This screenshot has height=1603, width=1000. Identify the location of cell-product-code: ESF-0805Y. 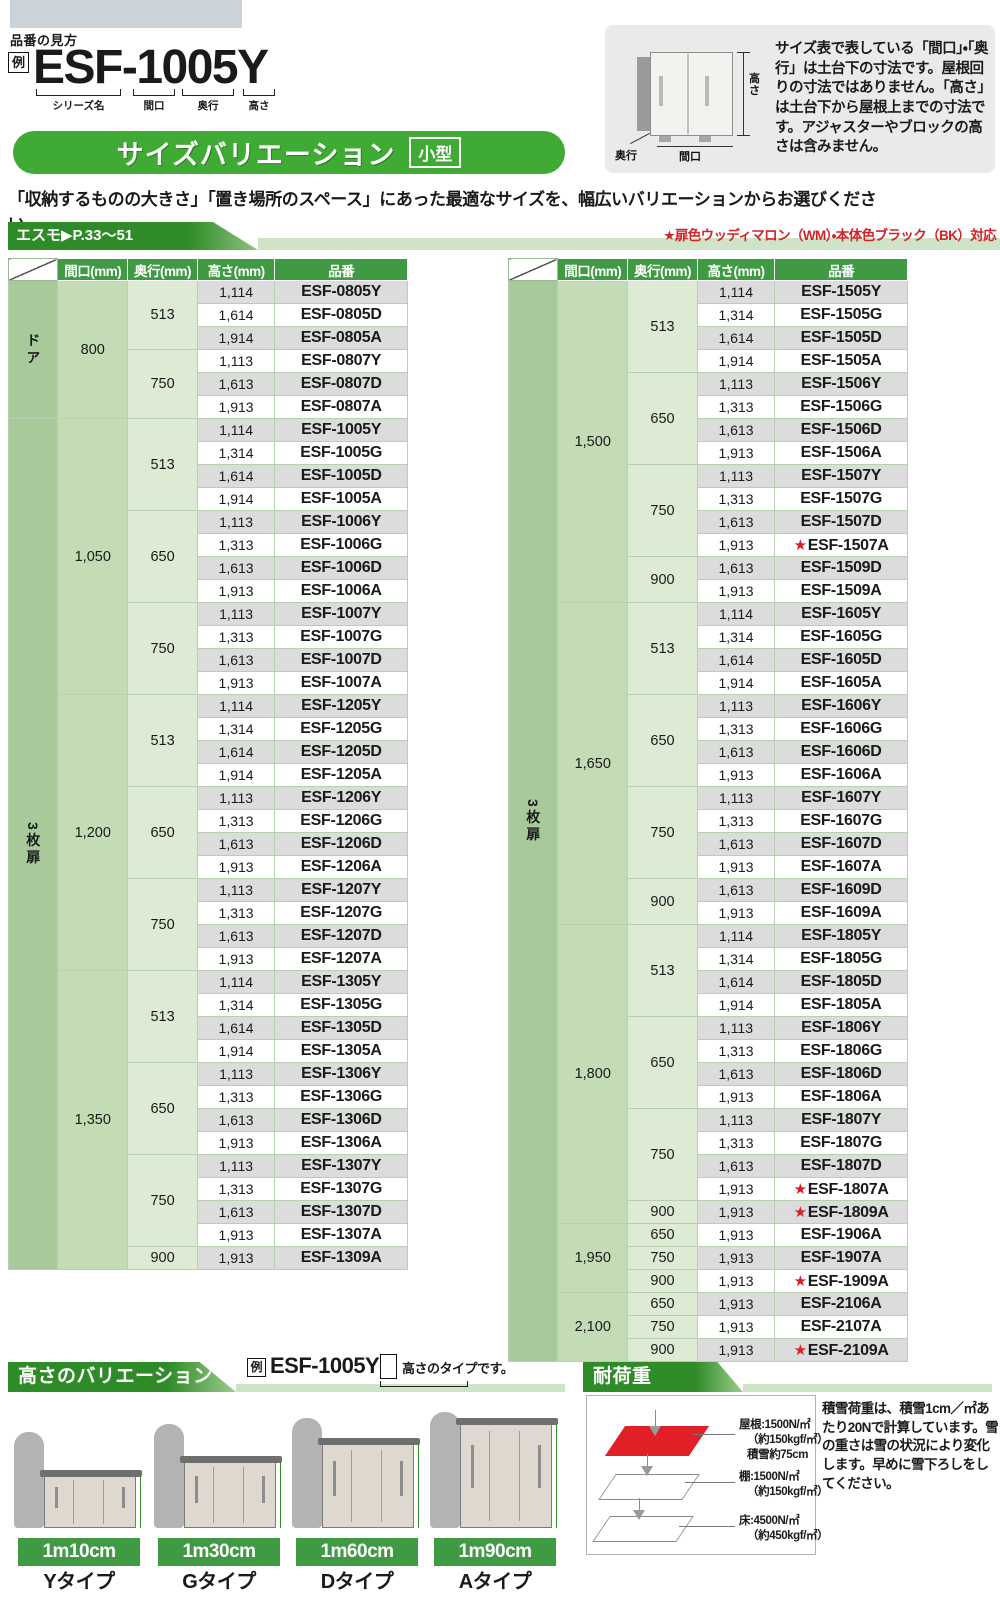
(341, 292).